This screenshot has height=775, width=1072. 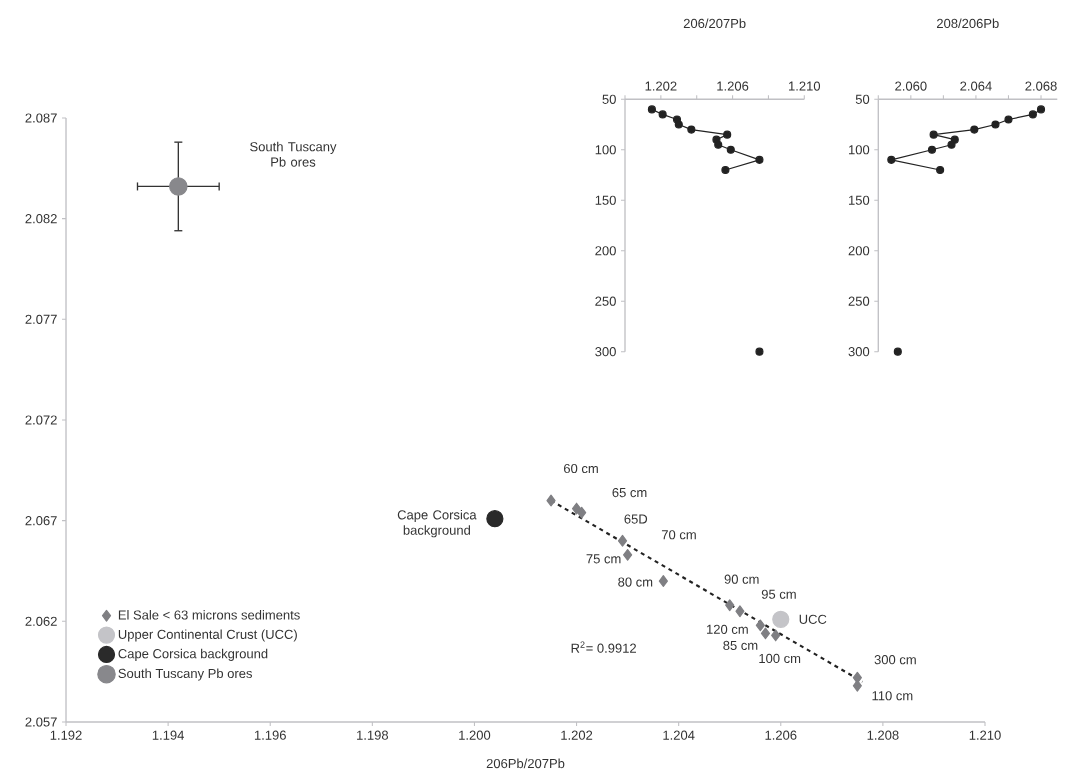 I want to click on x-tick-label: 1.200, so click(x=475, y=735).